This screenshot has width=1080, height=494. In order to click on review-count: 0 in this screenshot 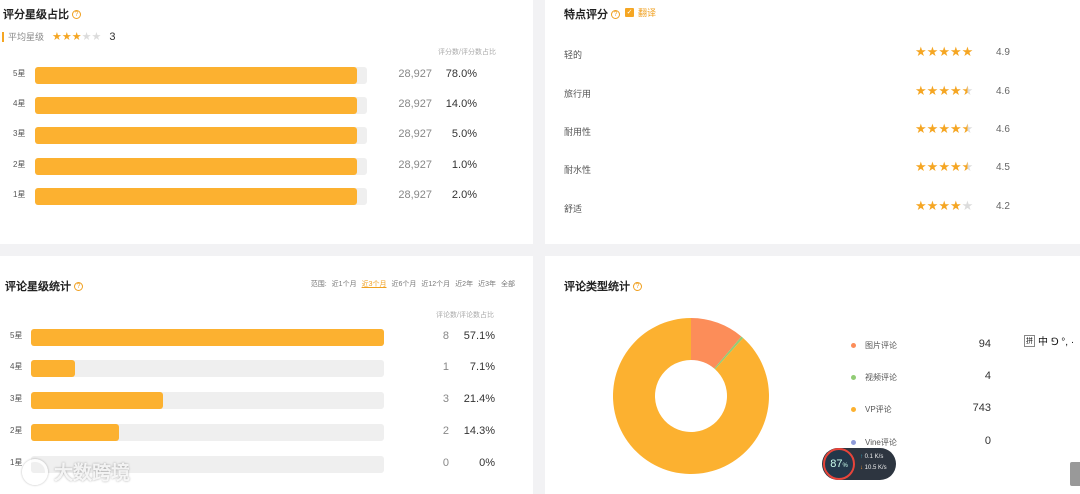, I will do `click(445, 463)`.